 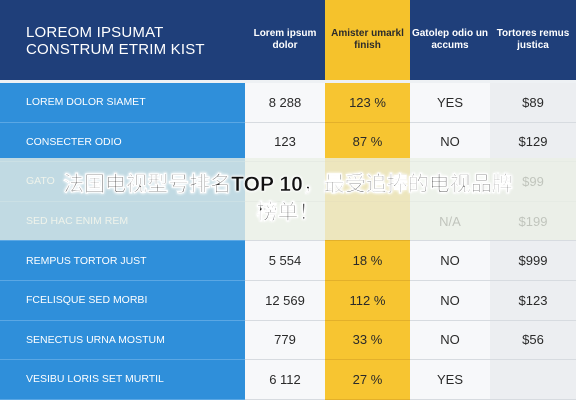 What do you see at coordinates (115, 41) in the screenshot?
I see `table-title: LOREOM IPSUMAT CONSTRUM ETRIM KIST` at bounding box center [115, 41].